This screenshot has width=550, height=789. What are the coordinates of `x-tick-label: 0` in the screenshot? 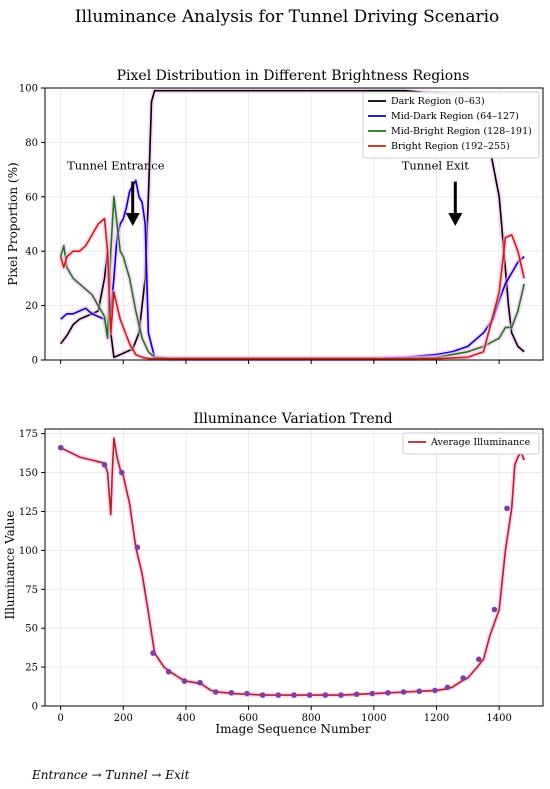 It's located at (60, 718).